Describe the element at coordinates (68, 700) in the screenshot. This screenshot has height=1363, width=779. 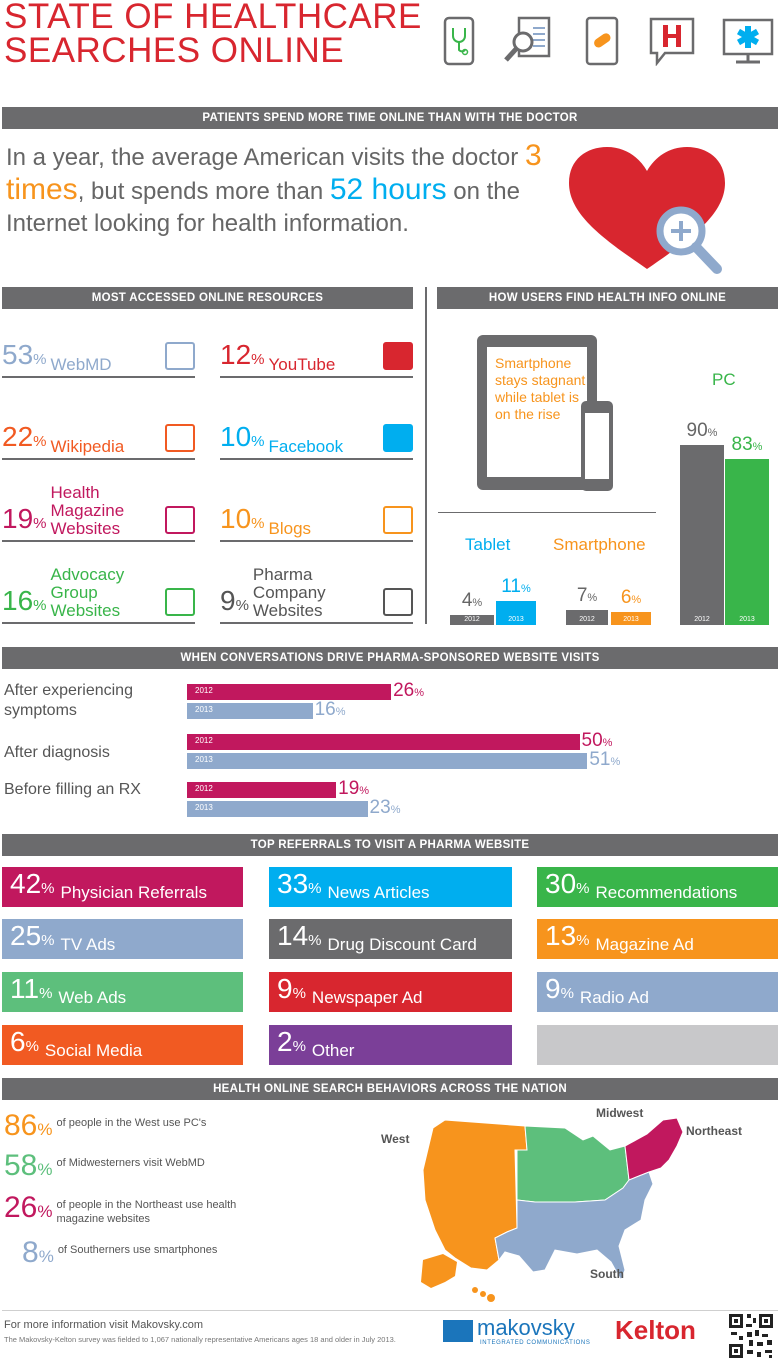
I see `pharma-category-label: After experiencing symptoms` at that location.